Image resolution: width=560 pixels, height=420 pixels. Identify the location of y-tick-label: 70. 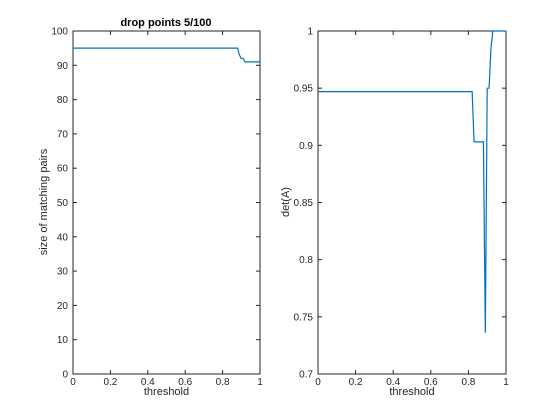
(63, 134).